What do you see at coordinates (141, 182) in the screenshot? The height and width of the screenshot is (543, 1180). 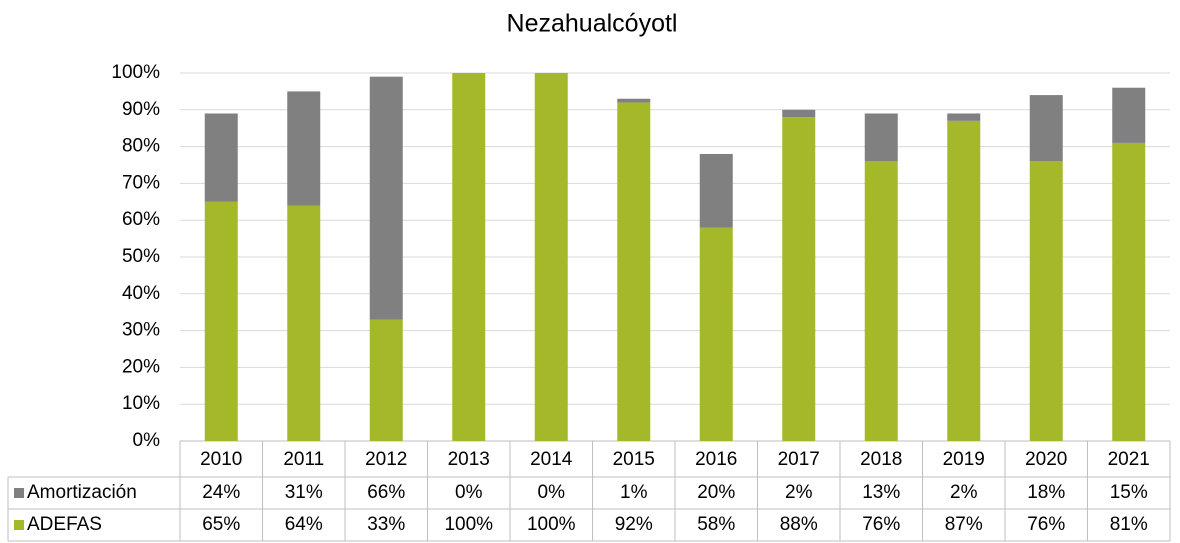 I see `y-tick-label: 70%` at bounding box center [141, 182].